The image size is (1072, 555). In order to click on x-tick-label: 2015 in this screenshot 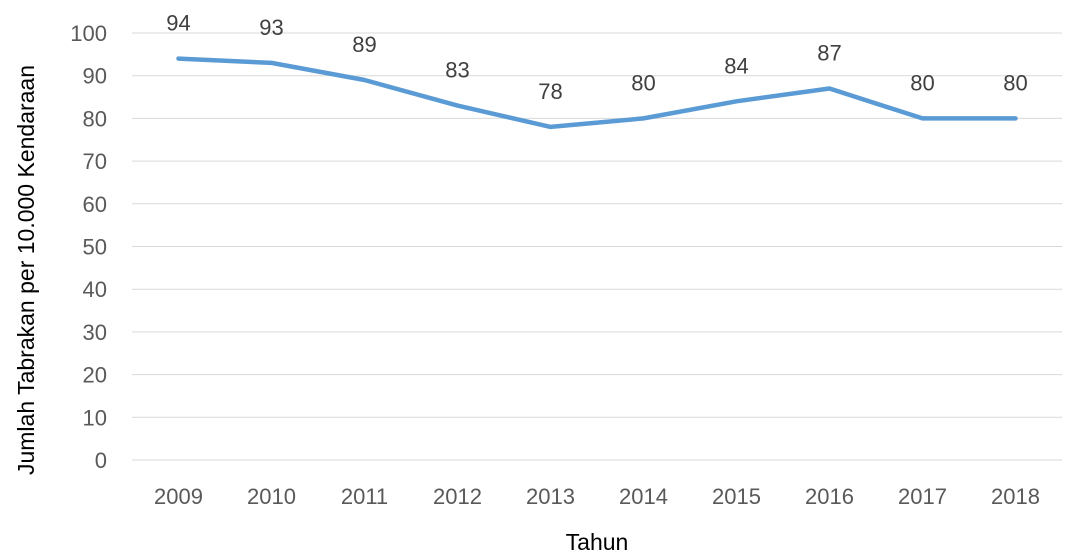, I will do `click(736, 496)`.